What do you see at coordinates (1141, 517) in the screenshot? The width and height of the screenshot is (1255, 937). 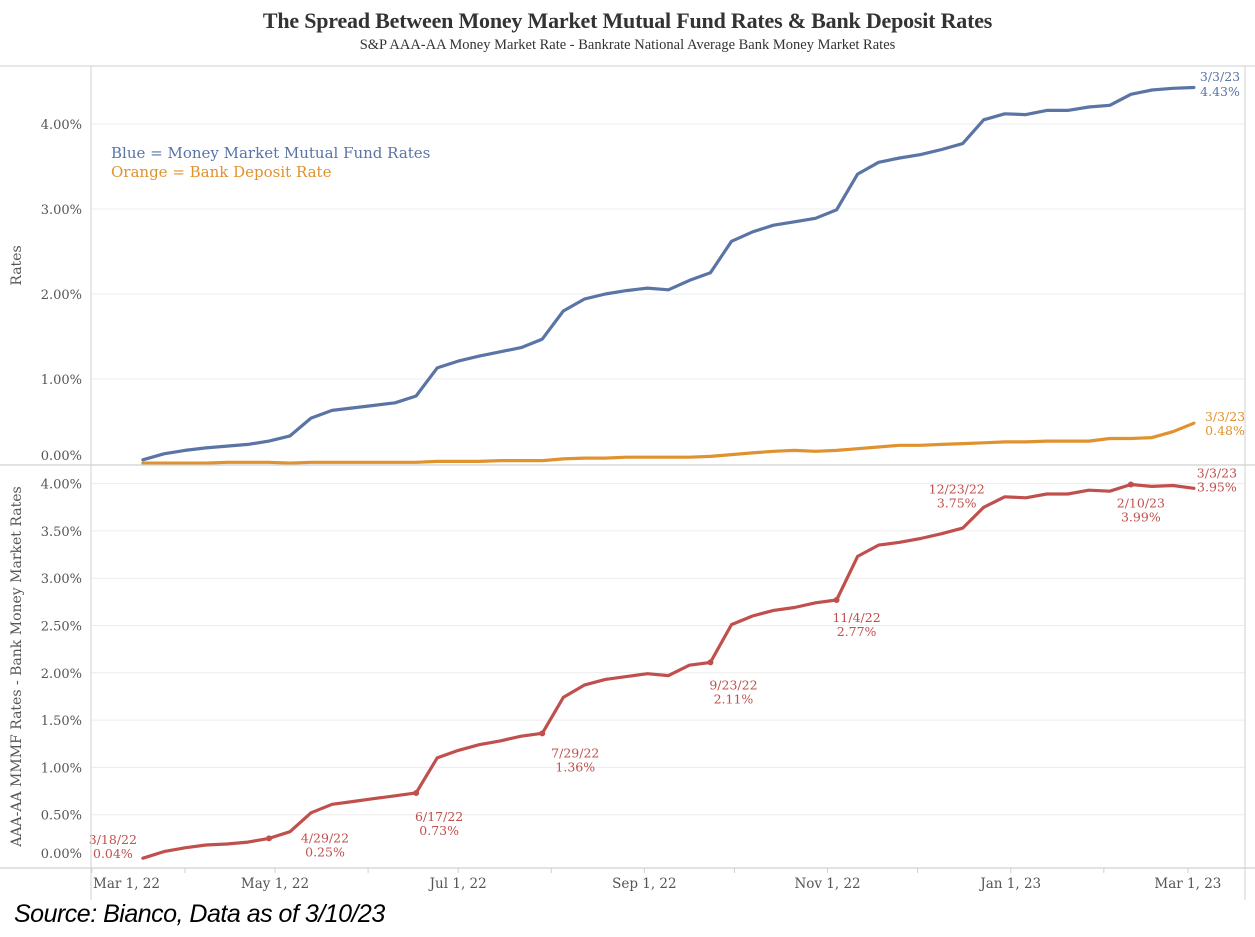 I see `annotation-value: 3.99%` at bounding box center [1141, 517].